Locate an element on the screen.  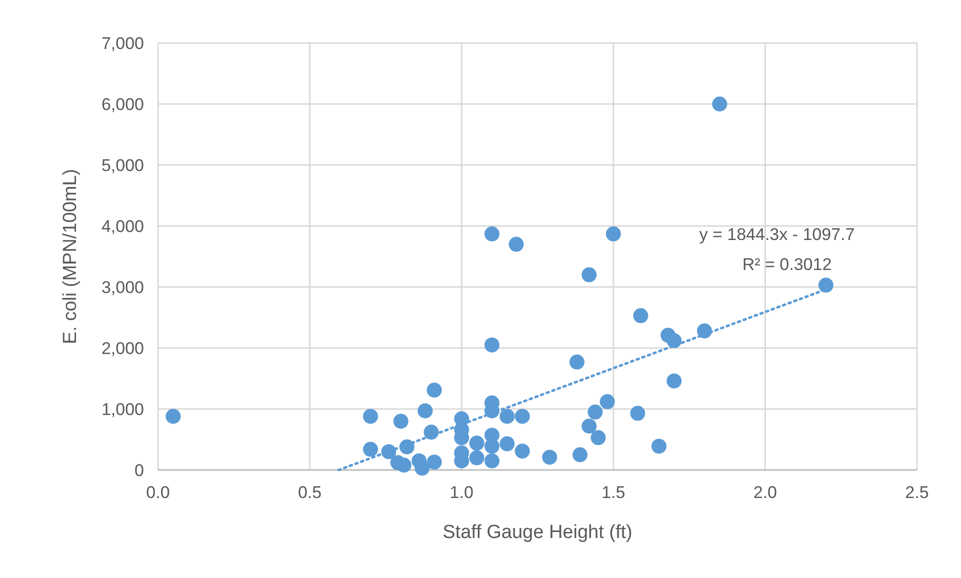
x-tick-label: 0.5 is located at coordinates (310, 492).